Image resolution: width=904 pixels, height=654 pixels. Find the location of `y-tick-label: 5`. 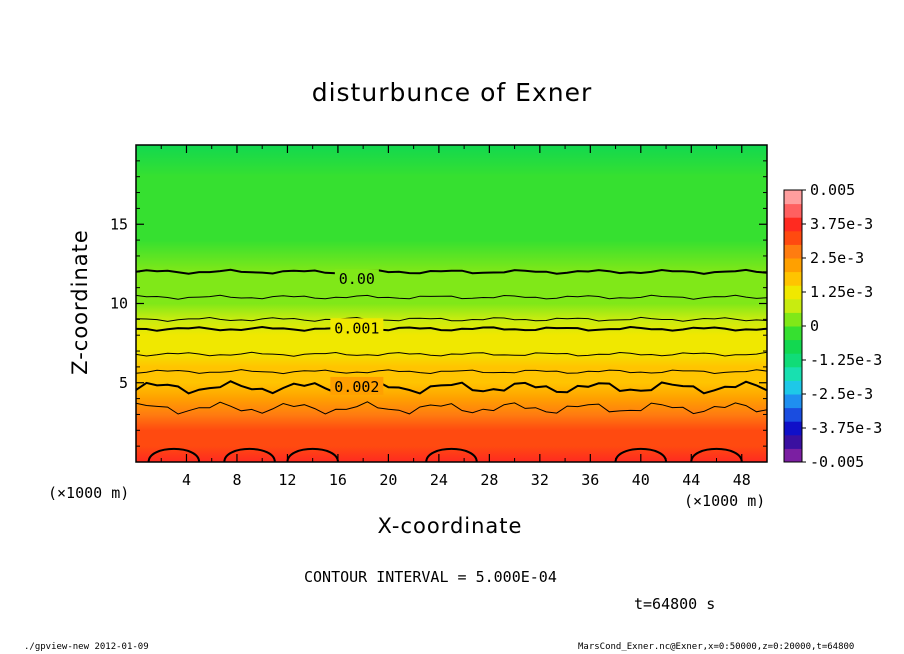

y-tick-label: 5 is located at coordinates (123, 383).